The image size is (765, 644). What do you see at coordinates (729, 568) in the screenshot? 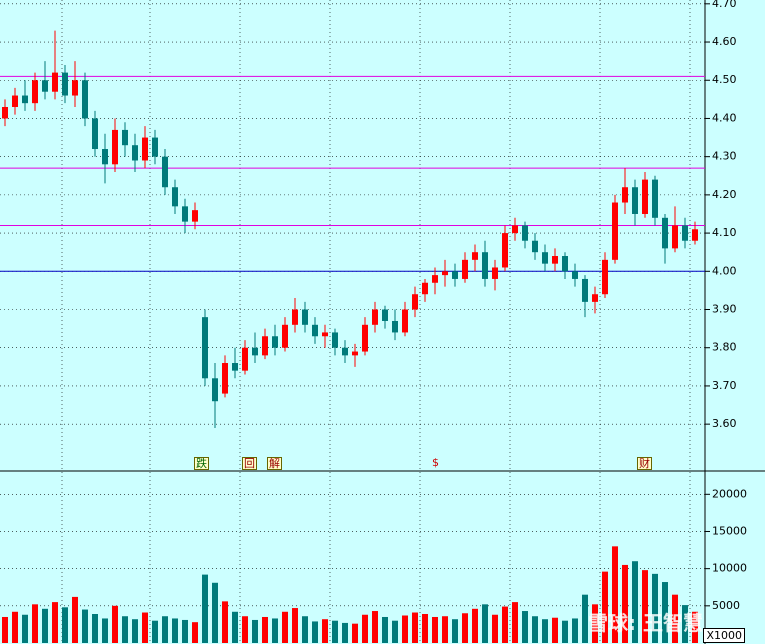
I see `y-tick-label: 10000` at bounding box center [729, 568].